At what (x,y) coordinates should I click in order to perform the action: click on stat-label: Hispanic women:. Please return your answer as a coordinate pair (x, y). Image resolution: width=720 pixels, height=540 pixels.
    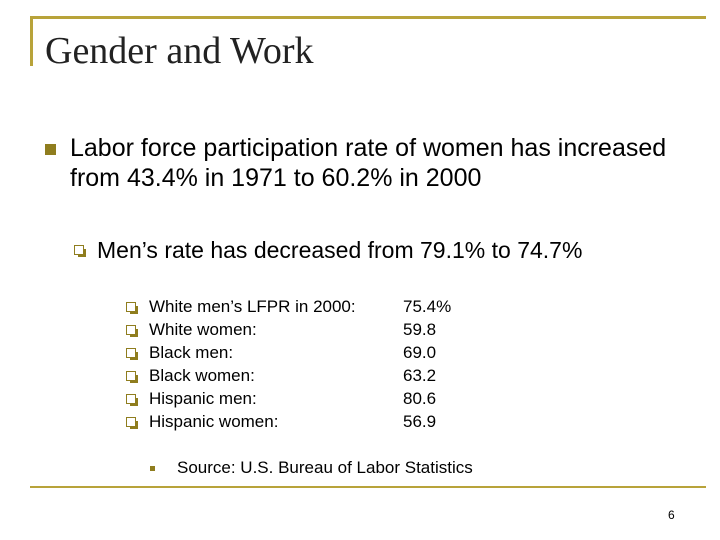
    Looking at the image, I should click on (214, 421).